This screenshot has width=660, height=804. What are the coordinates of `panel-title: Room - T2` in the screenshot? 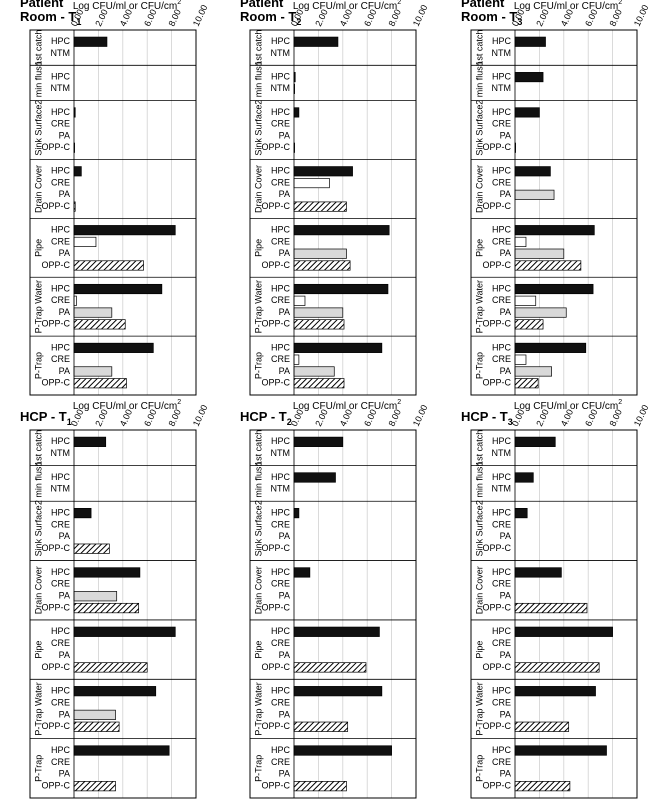 It's located at (270, 18).